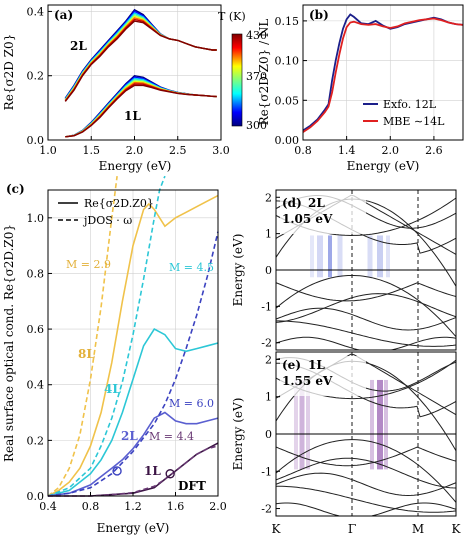 This screenshot has width=467, height=540. I want to click on series-2L, so click(133, 454).